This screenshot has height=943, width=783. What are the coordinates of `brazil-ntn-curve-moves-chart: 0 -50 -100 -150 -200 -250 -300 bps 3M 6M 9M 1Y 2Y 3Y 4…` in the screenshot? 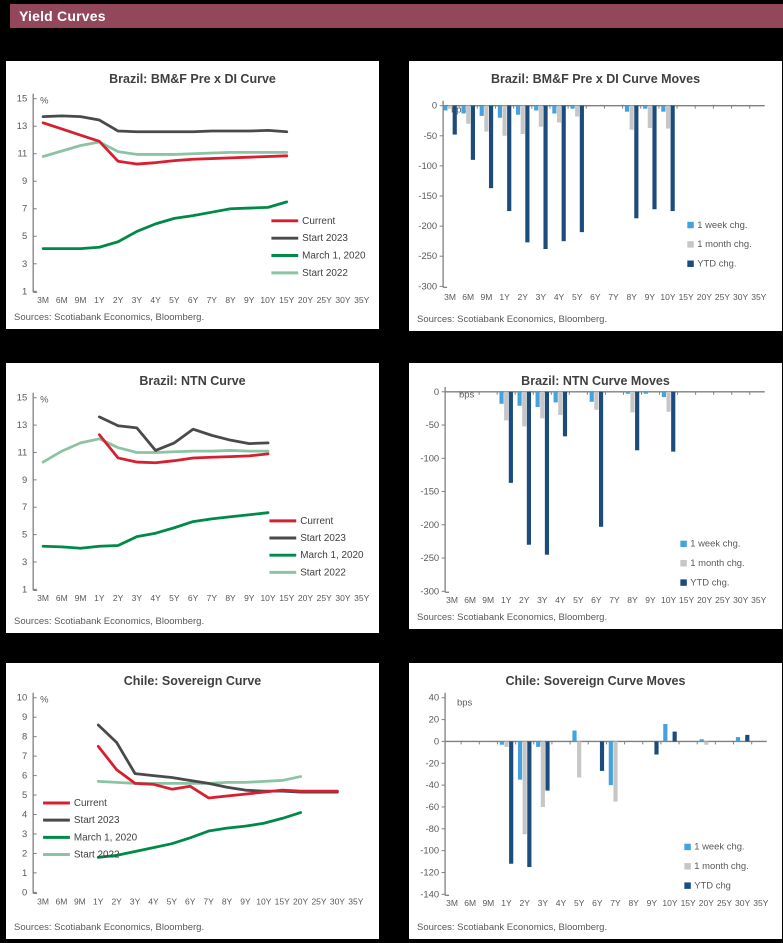 It's located at (593, 495).